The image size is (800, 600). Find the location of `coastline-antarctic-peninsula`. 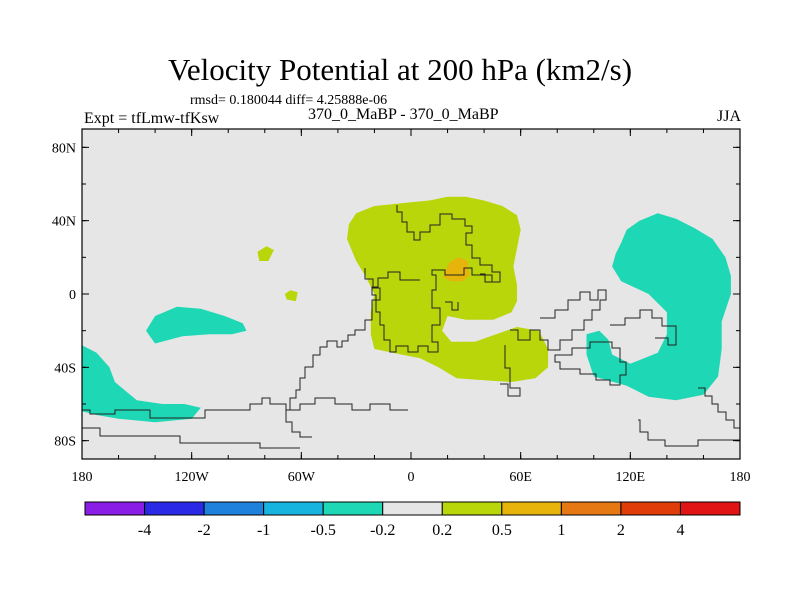

coastline-antarctic-peninsula is located at coordinates (245, 408).